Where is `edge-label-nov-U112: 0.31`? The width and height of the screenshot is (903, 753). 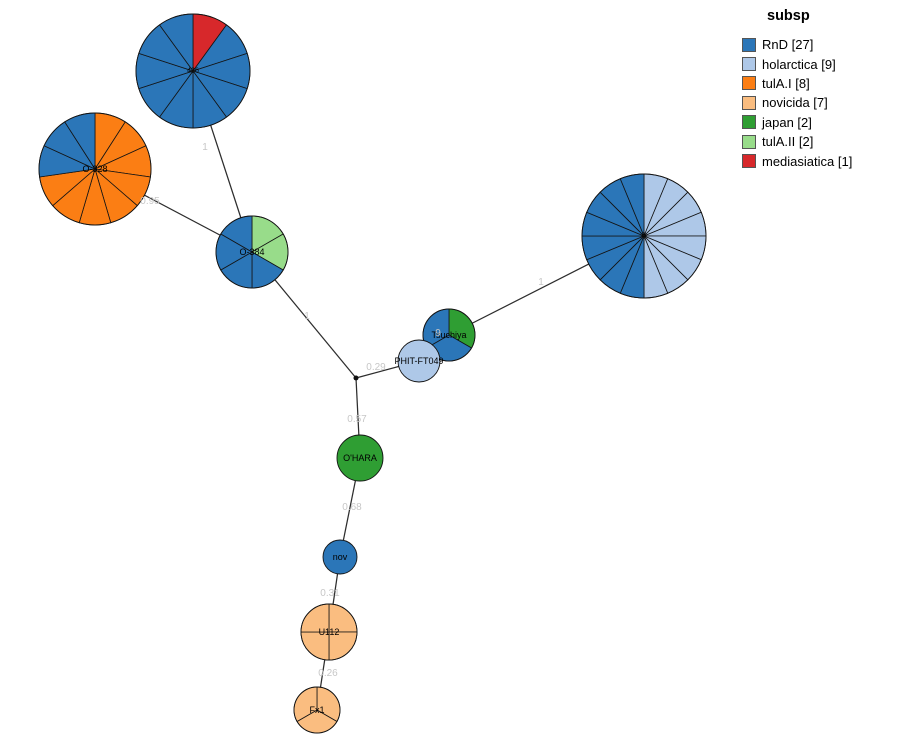
edge-label-nov-U112: 0.31 is located at coordinates (330, 593).